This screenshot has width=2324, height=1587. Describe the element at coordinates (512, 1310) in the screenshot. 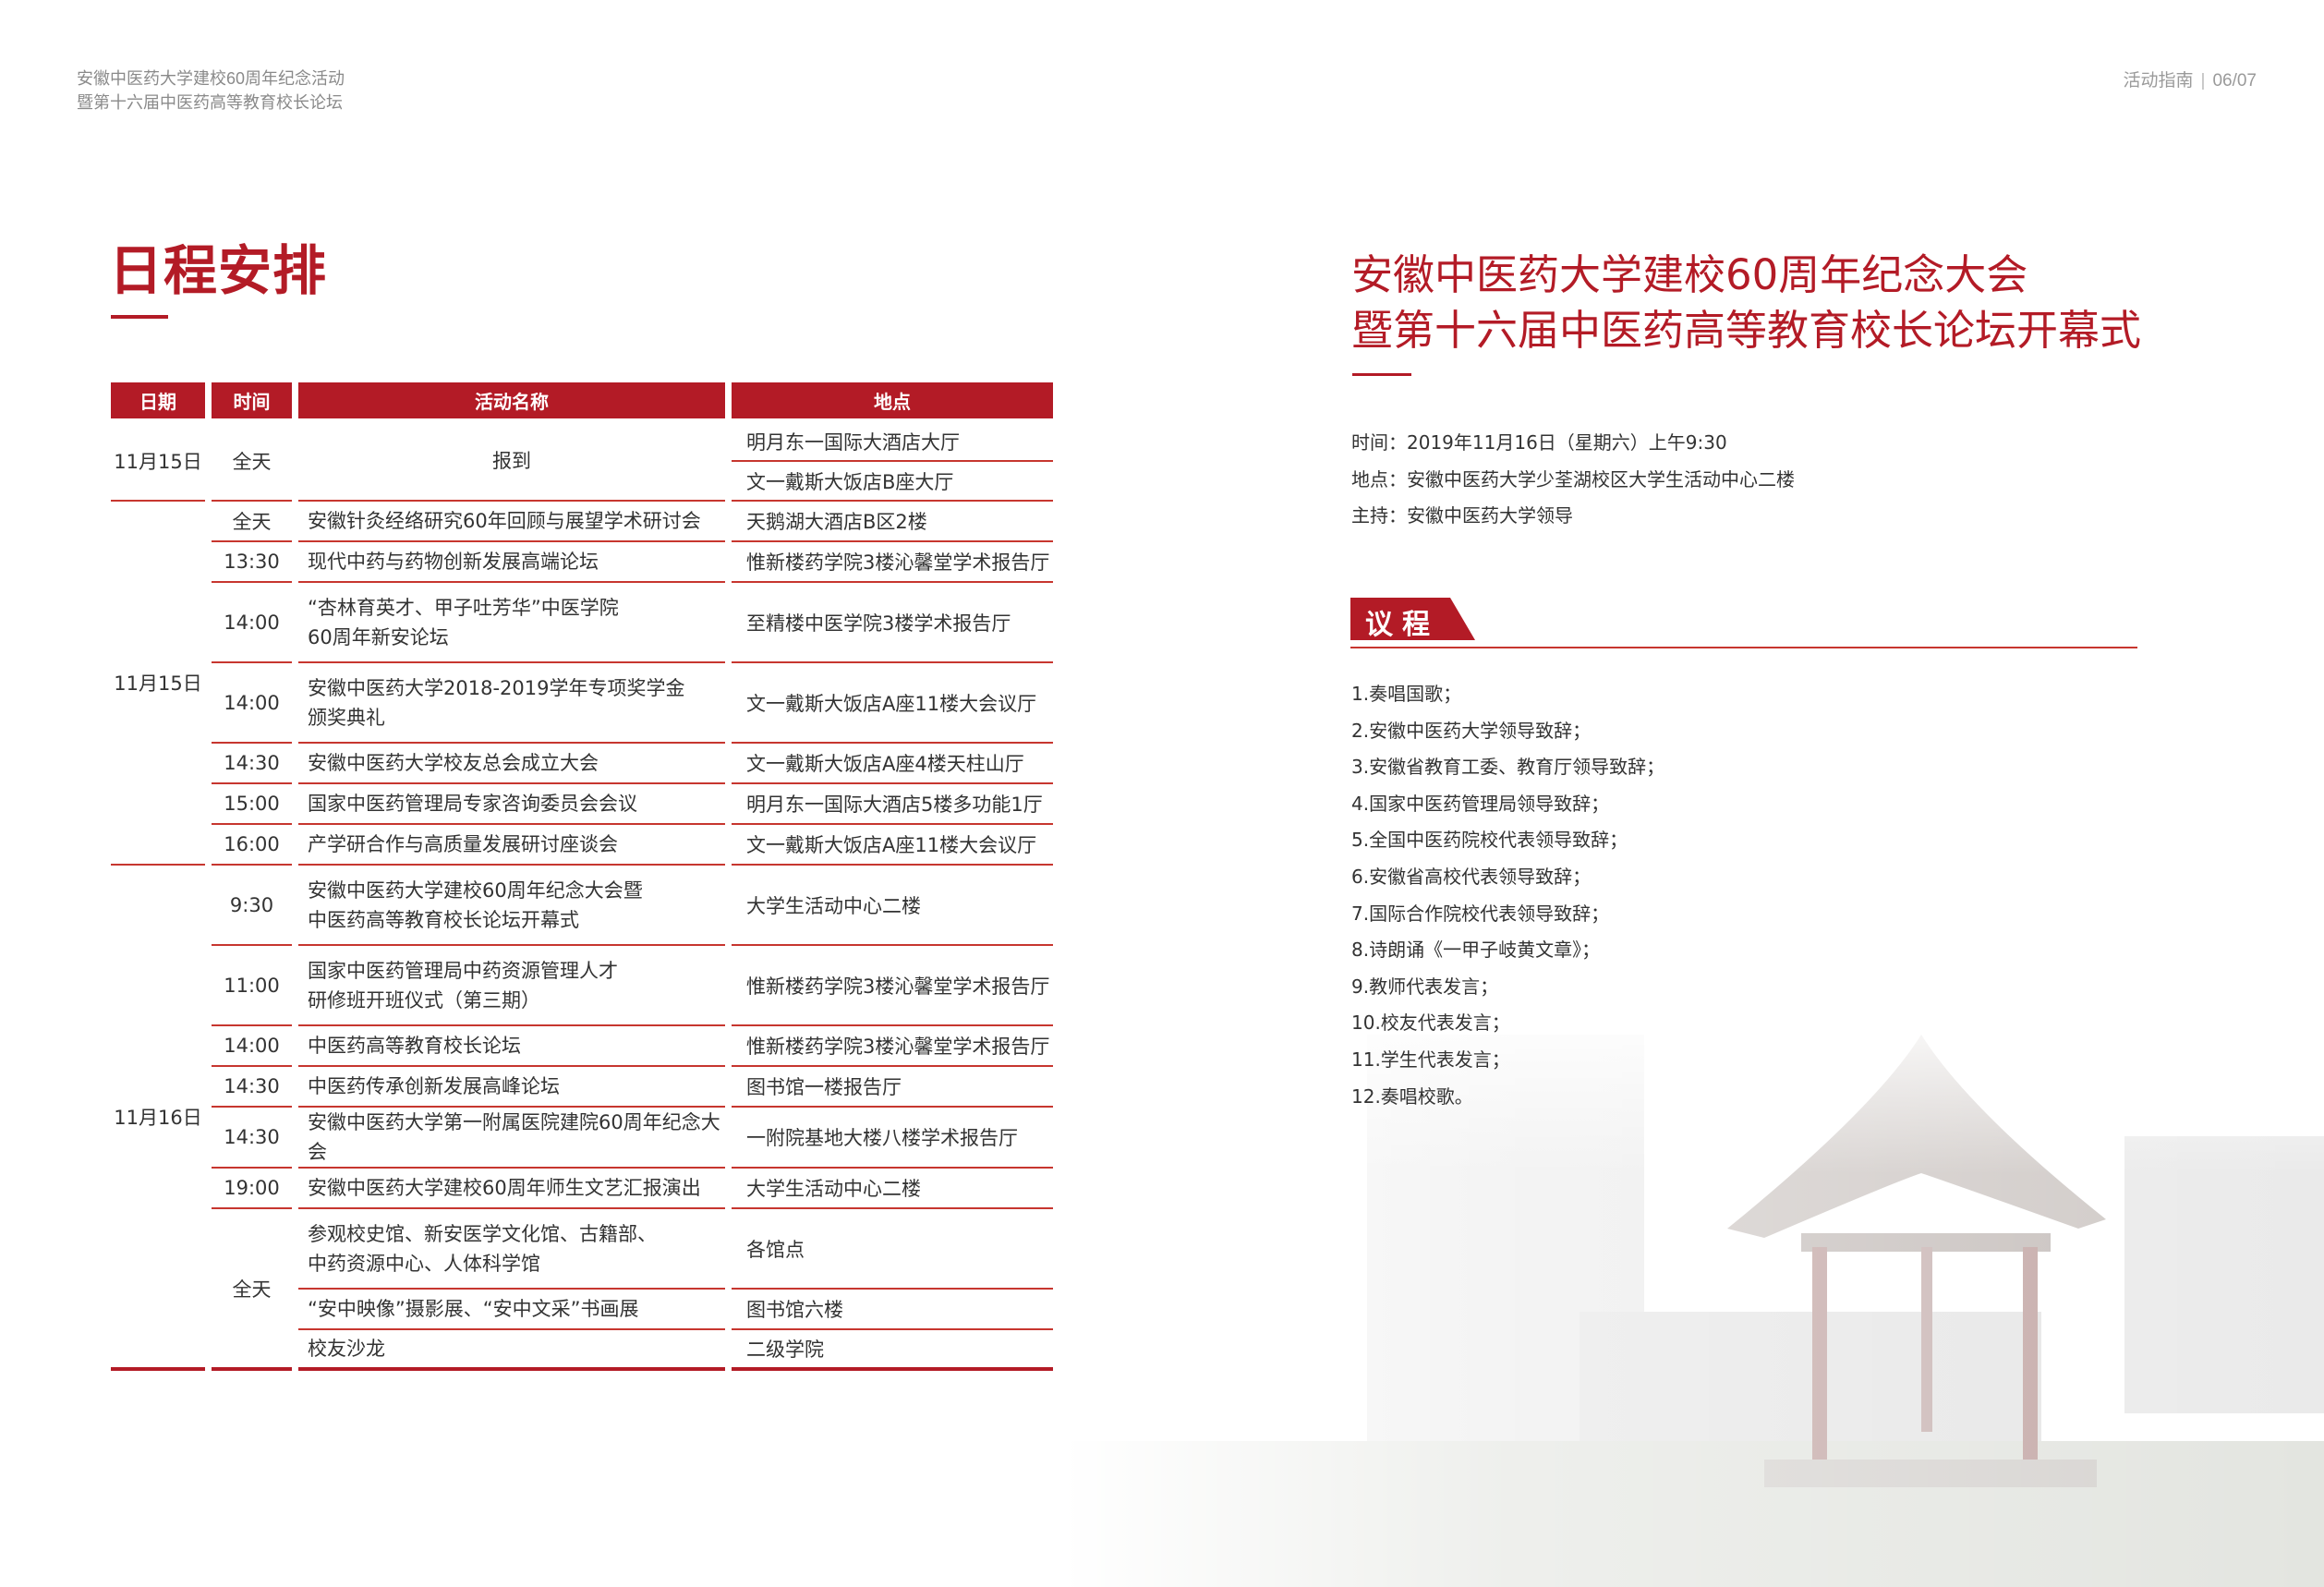

I see `activity-cell: “安中映像”摄影展、“安中文采”书画展` at that location.